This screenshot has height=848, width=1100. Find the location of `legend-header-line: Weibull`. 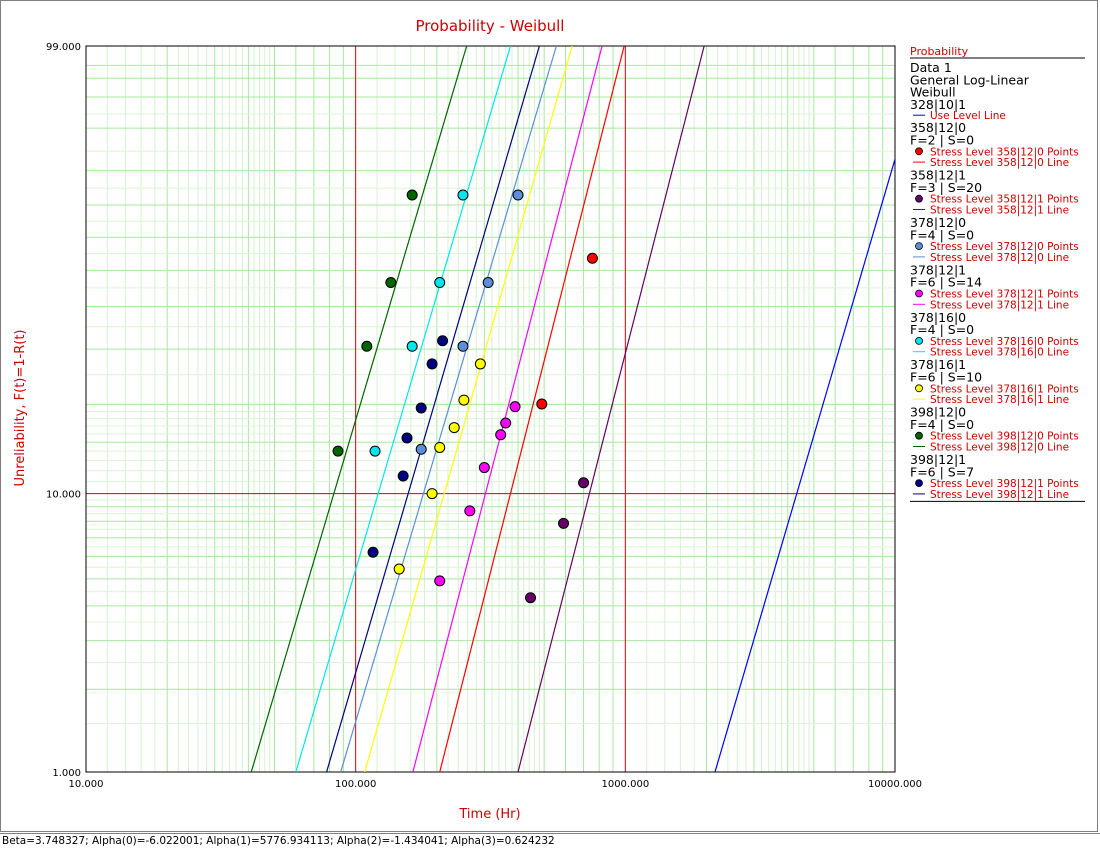

legend-header-line: Weibull is located at coordinates (933, 92).